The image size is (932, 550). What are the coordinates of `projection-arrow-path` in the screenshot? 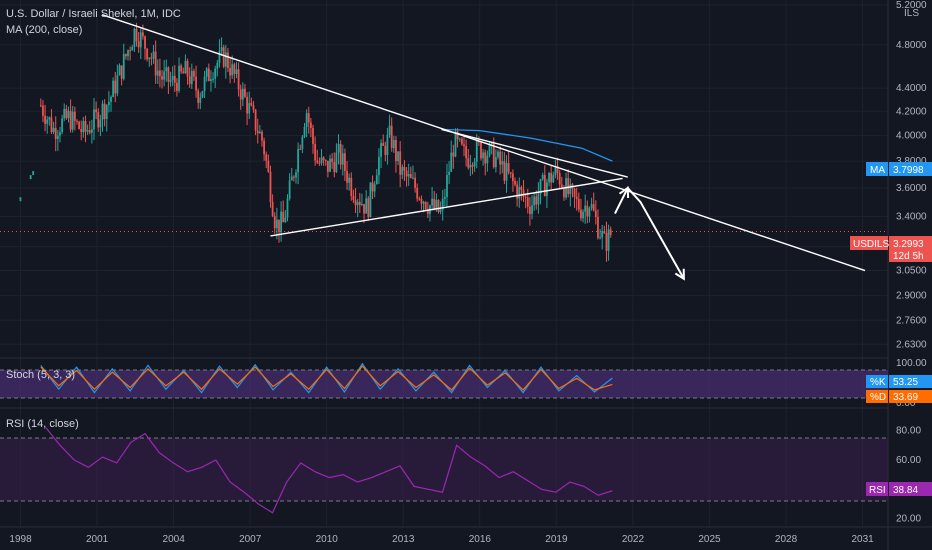 It's located at (649, 233).